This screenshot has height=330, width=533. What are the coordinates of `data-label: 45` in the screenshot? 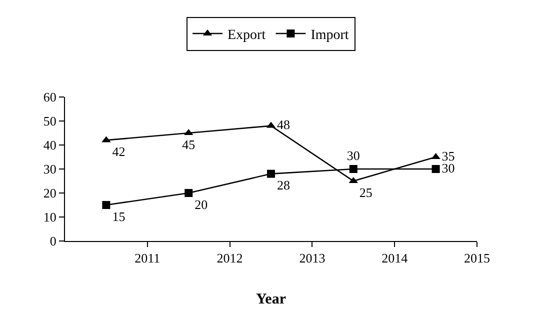 It's located at (189, 144).